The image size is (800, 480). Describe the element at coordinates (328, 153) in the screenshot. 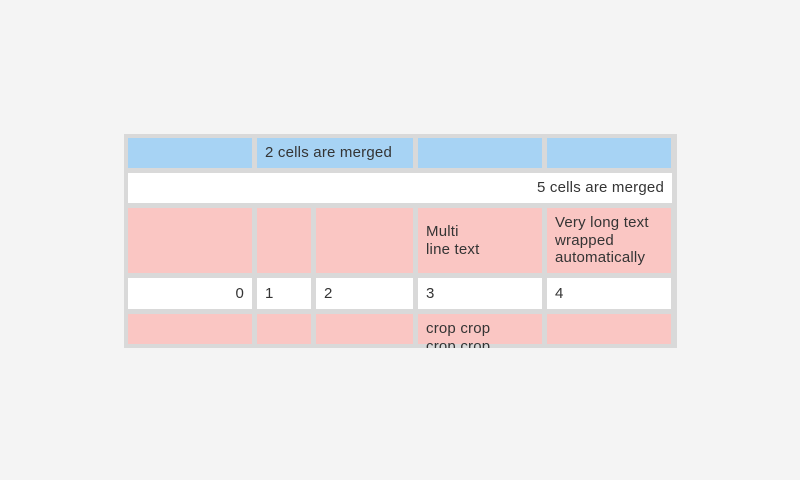

I see `cell-text: 2 cells are merged` at that location.